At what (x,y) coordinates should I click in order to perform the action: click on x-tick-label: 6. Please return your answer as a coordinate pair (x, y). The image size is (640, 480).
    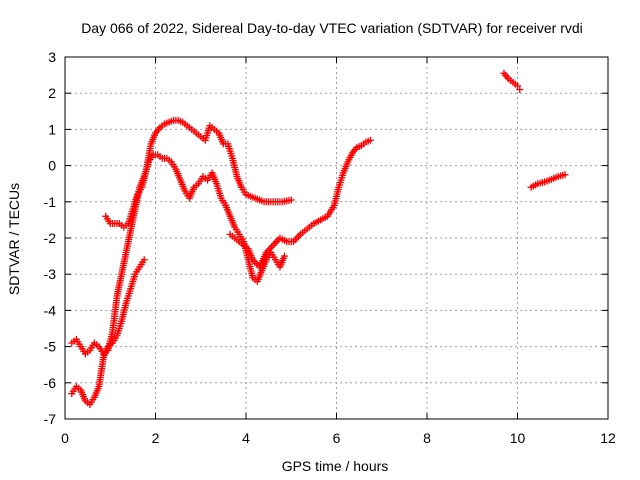
    Looking at the image, I should click on (337, 438).